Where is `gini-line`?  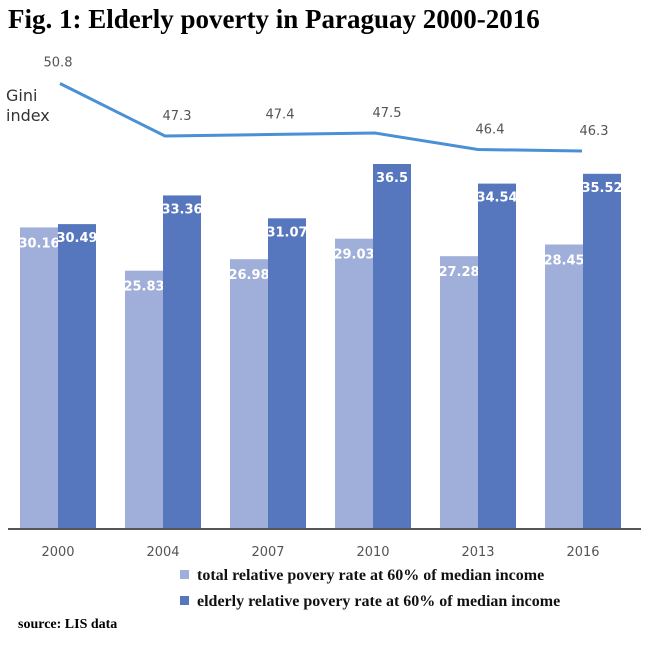 gini-line is located at coordinates (321, 117).